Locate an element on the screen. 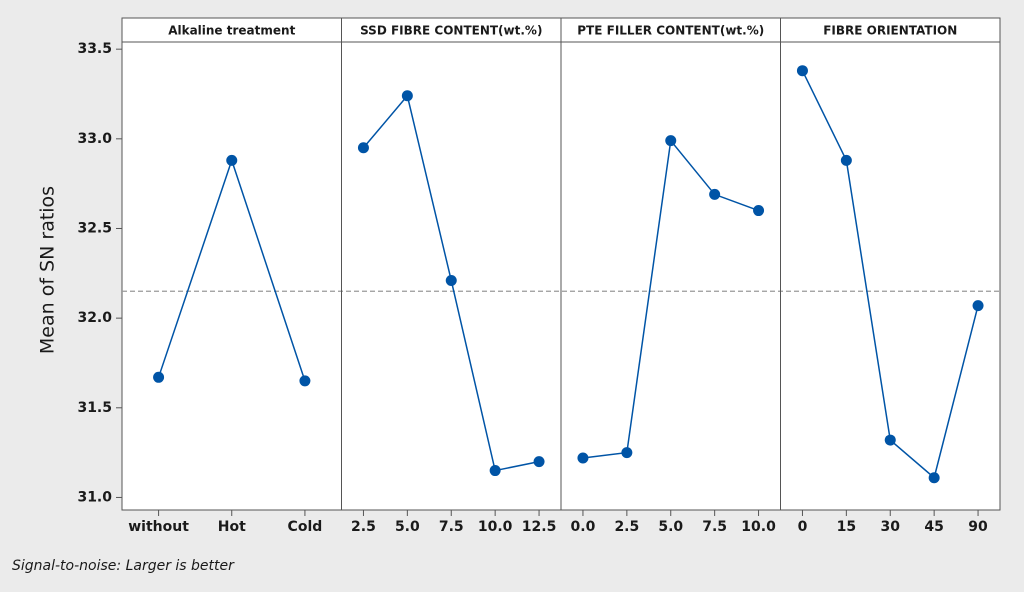 The width and height of the screenshot is (1024, 592). panel-title: FIBRE ORIENTATION is located at coordinates (890, 31).